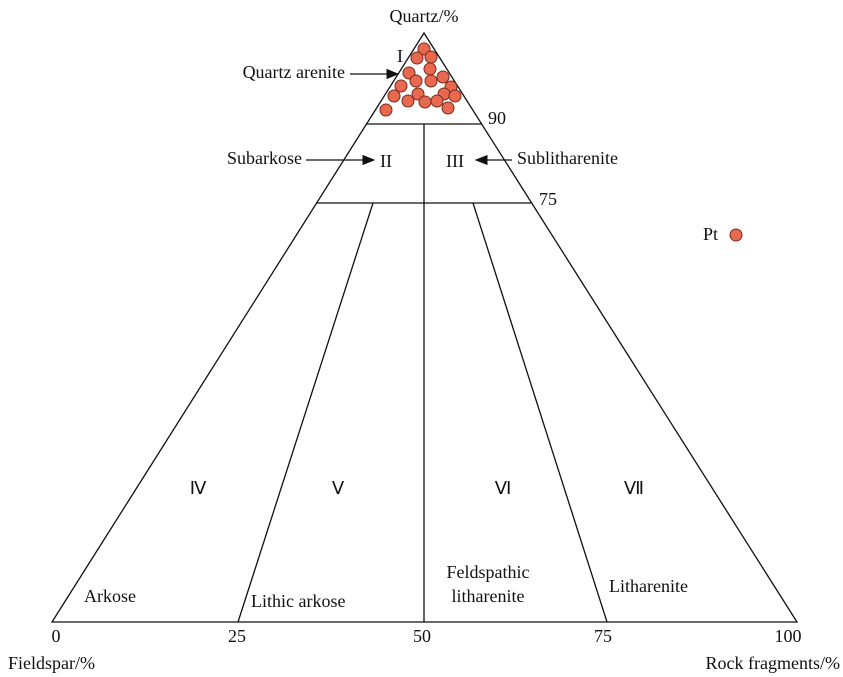 Image resolution: width=843 pixels, height=677 pixels. What do you see at coordinates (603, 636) in the screenshot?
I see `base-tick: 75` at bounding box center [603, 636].